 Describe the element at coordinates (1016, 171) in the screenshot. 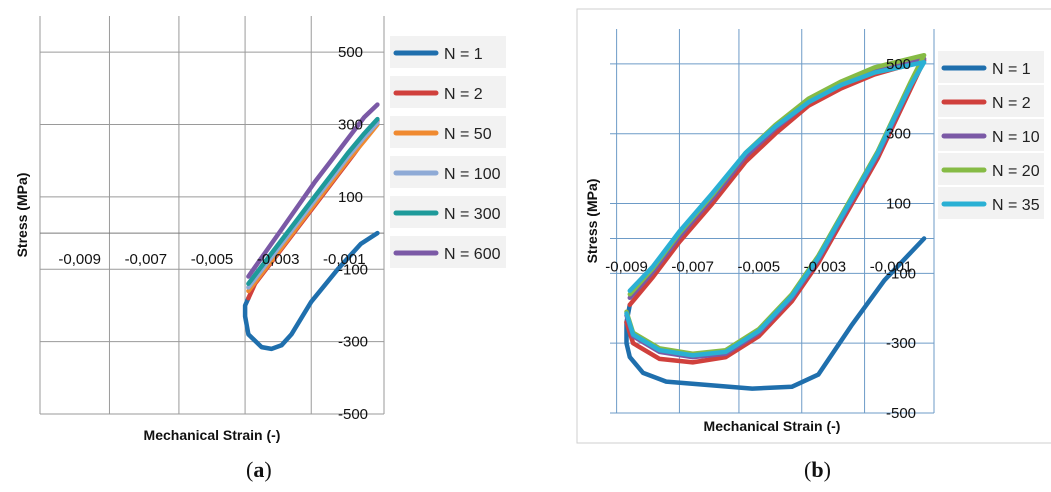

I see `legend-label: N = 20` at that location.